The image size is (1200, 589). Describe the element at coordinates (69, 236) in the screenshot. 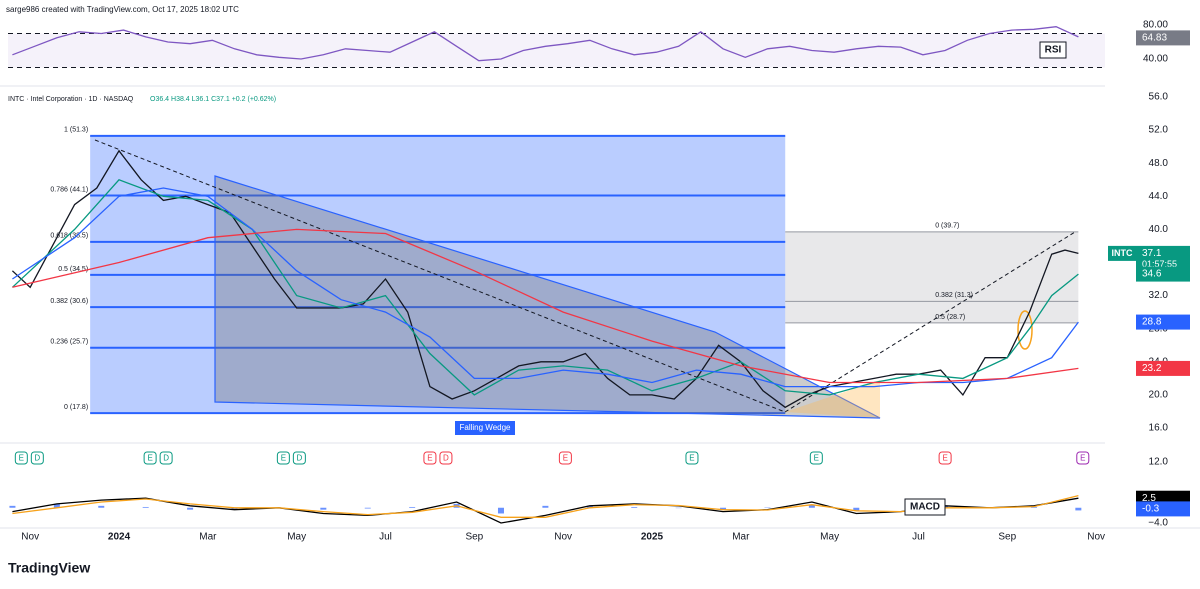

I see `fib-label: 0.618 (38.5)` at that location.